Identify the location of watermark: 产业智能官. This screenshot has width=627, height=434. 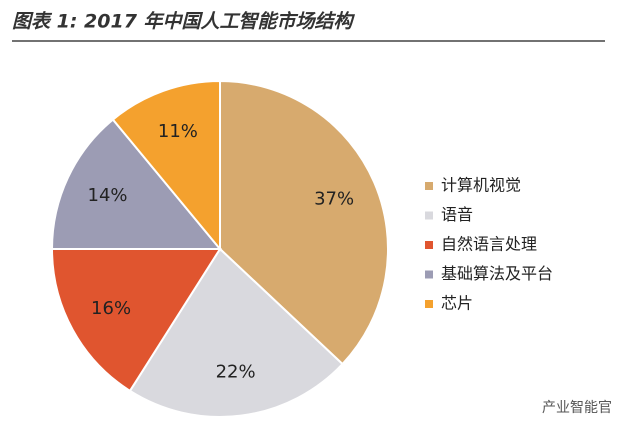
(577, 408).